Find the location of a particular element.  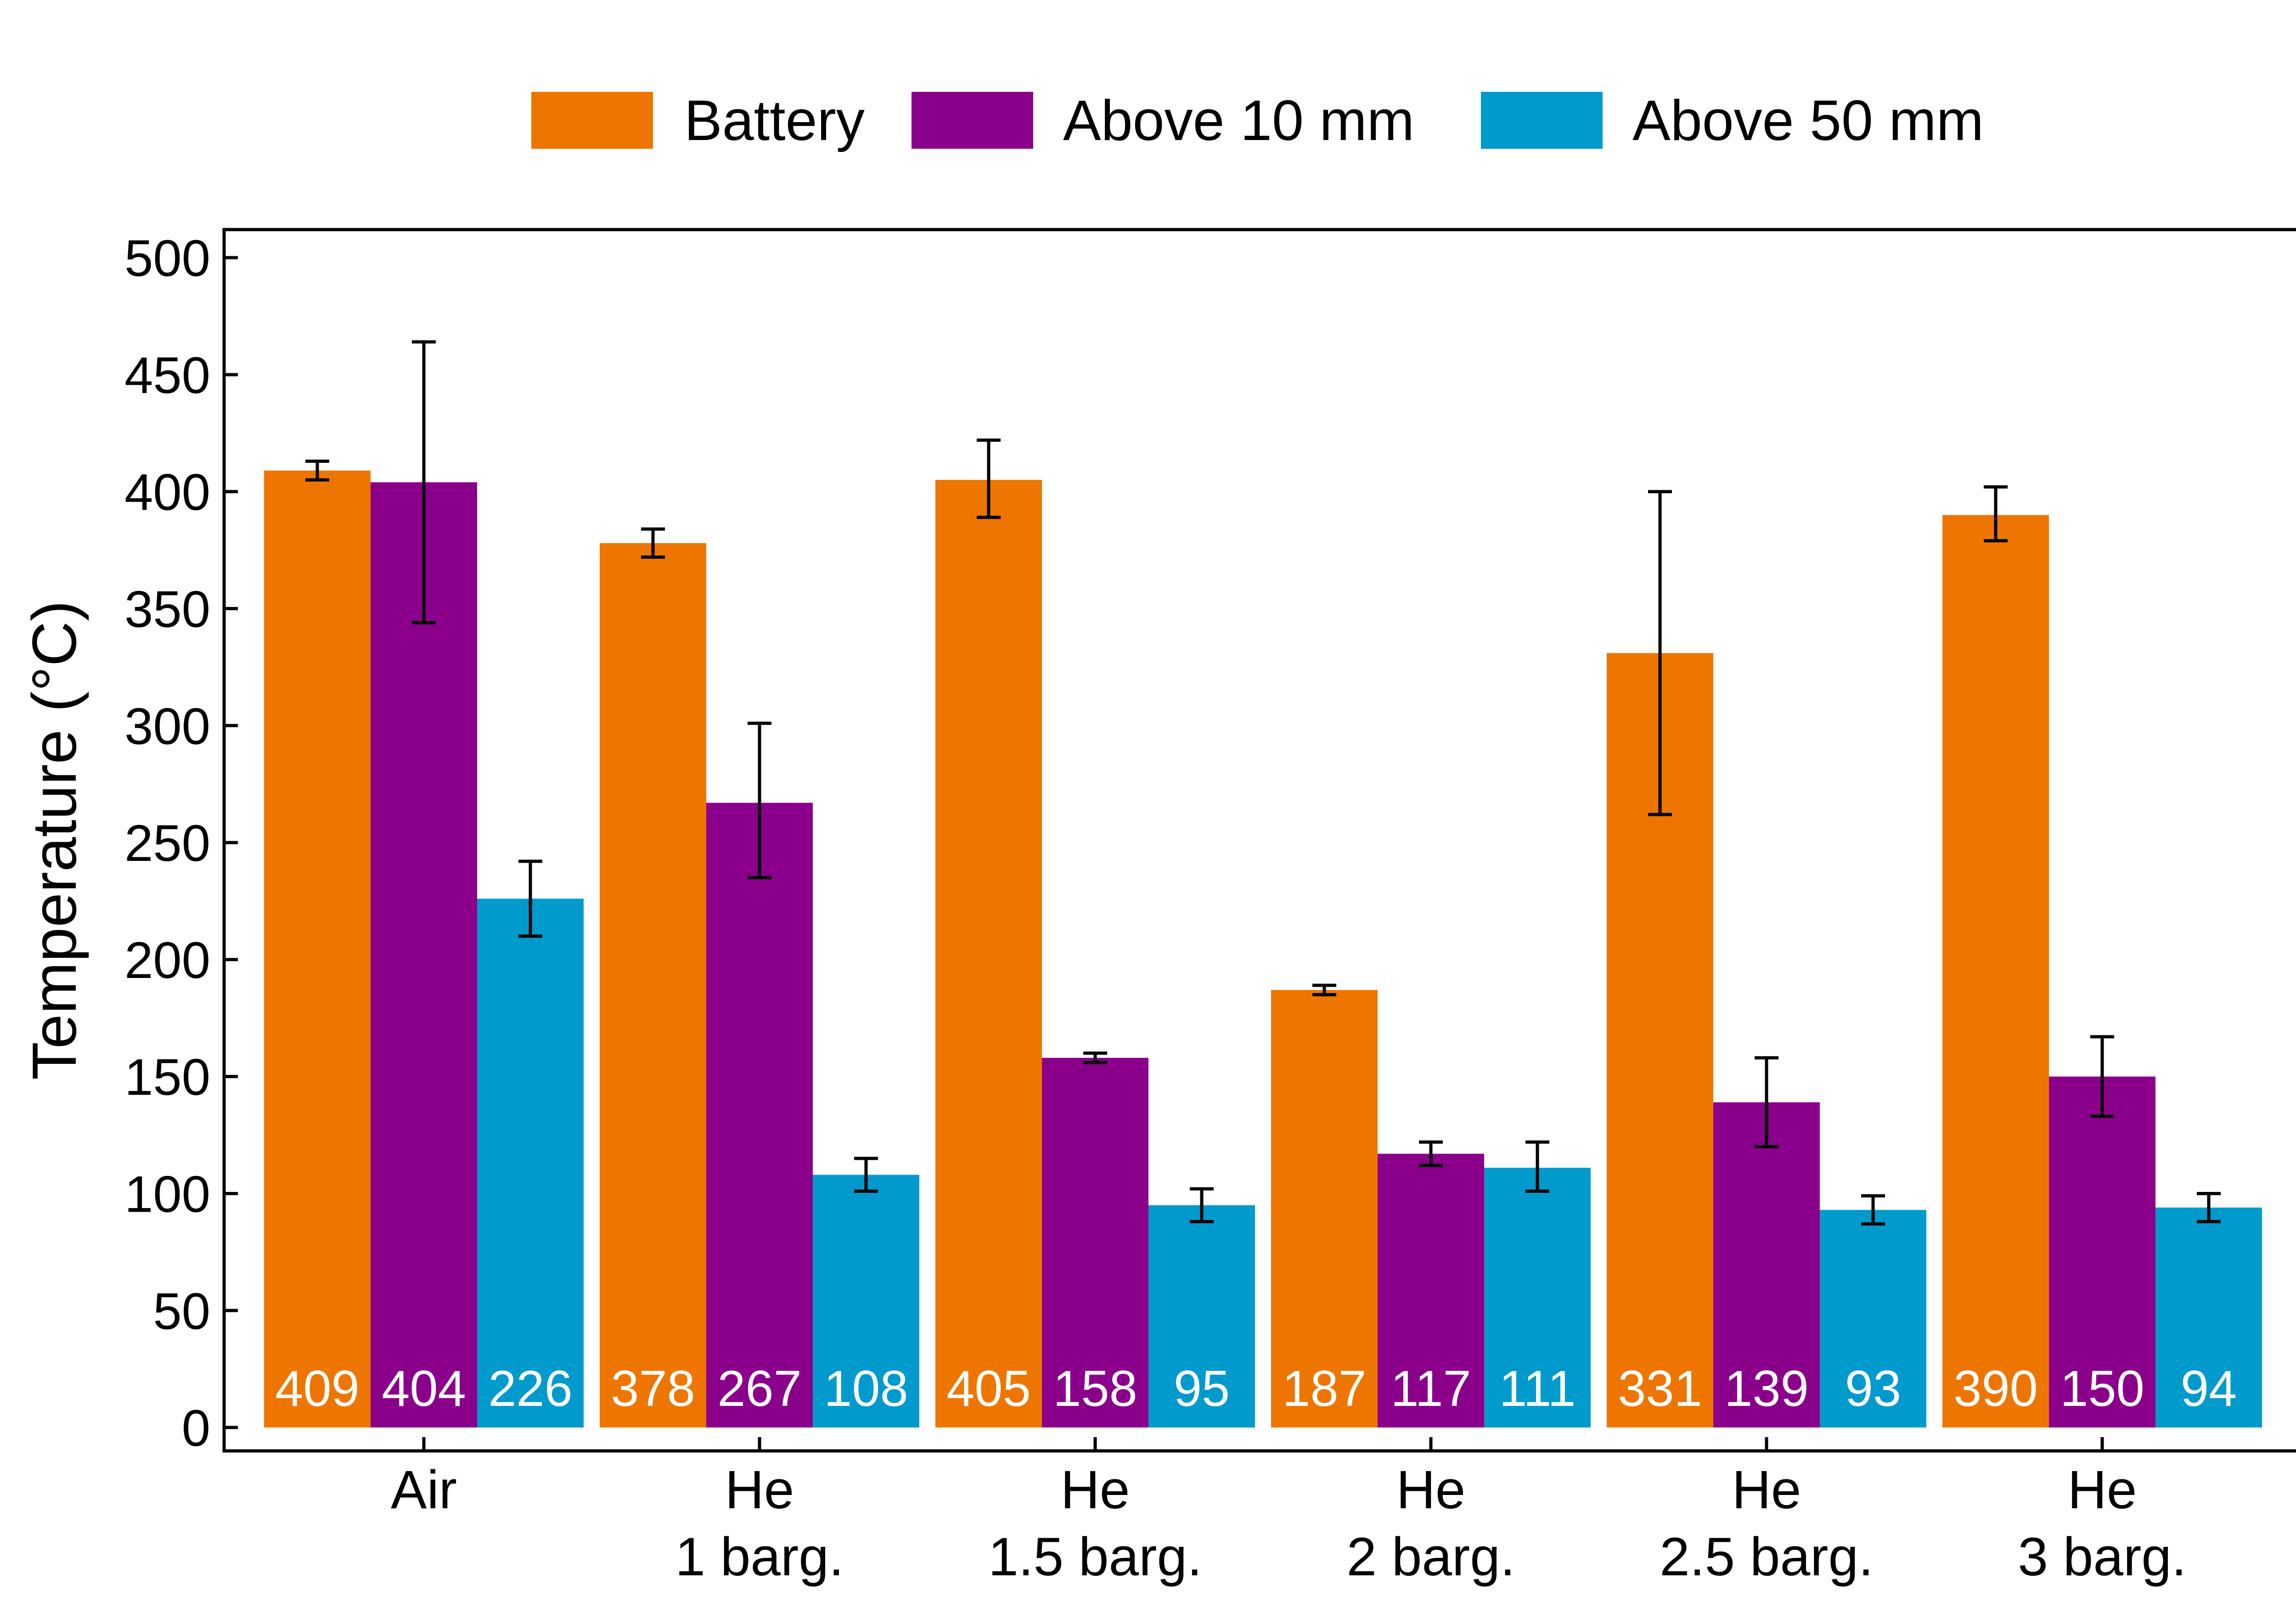

y-axis-title: Temperature (°C) is located at coordinates (54, 840).